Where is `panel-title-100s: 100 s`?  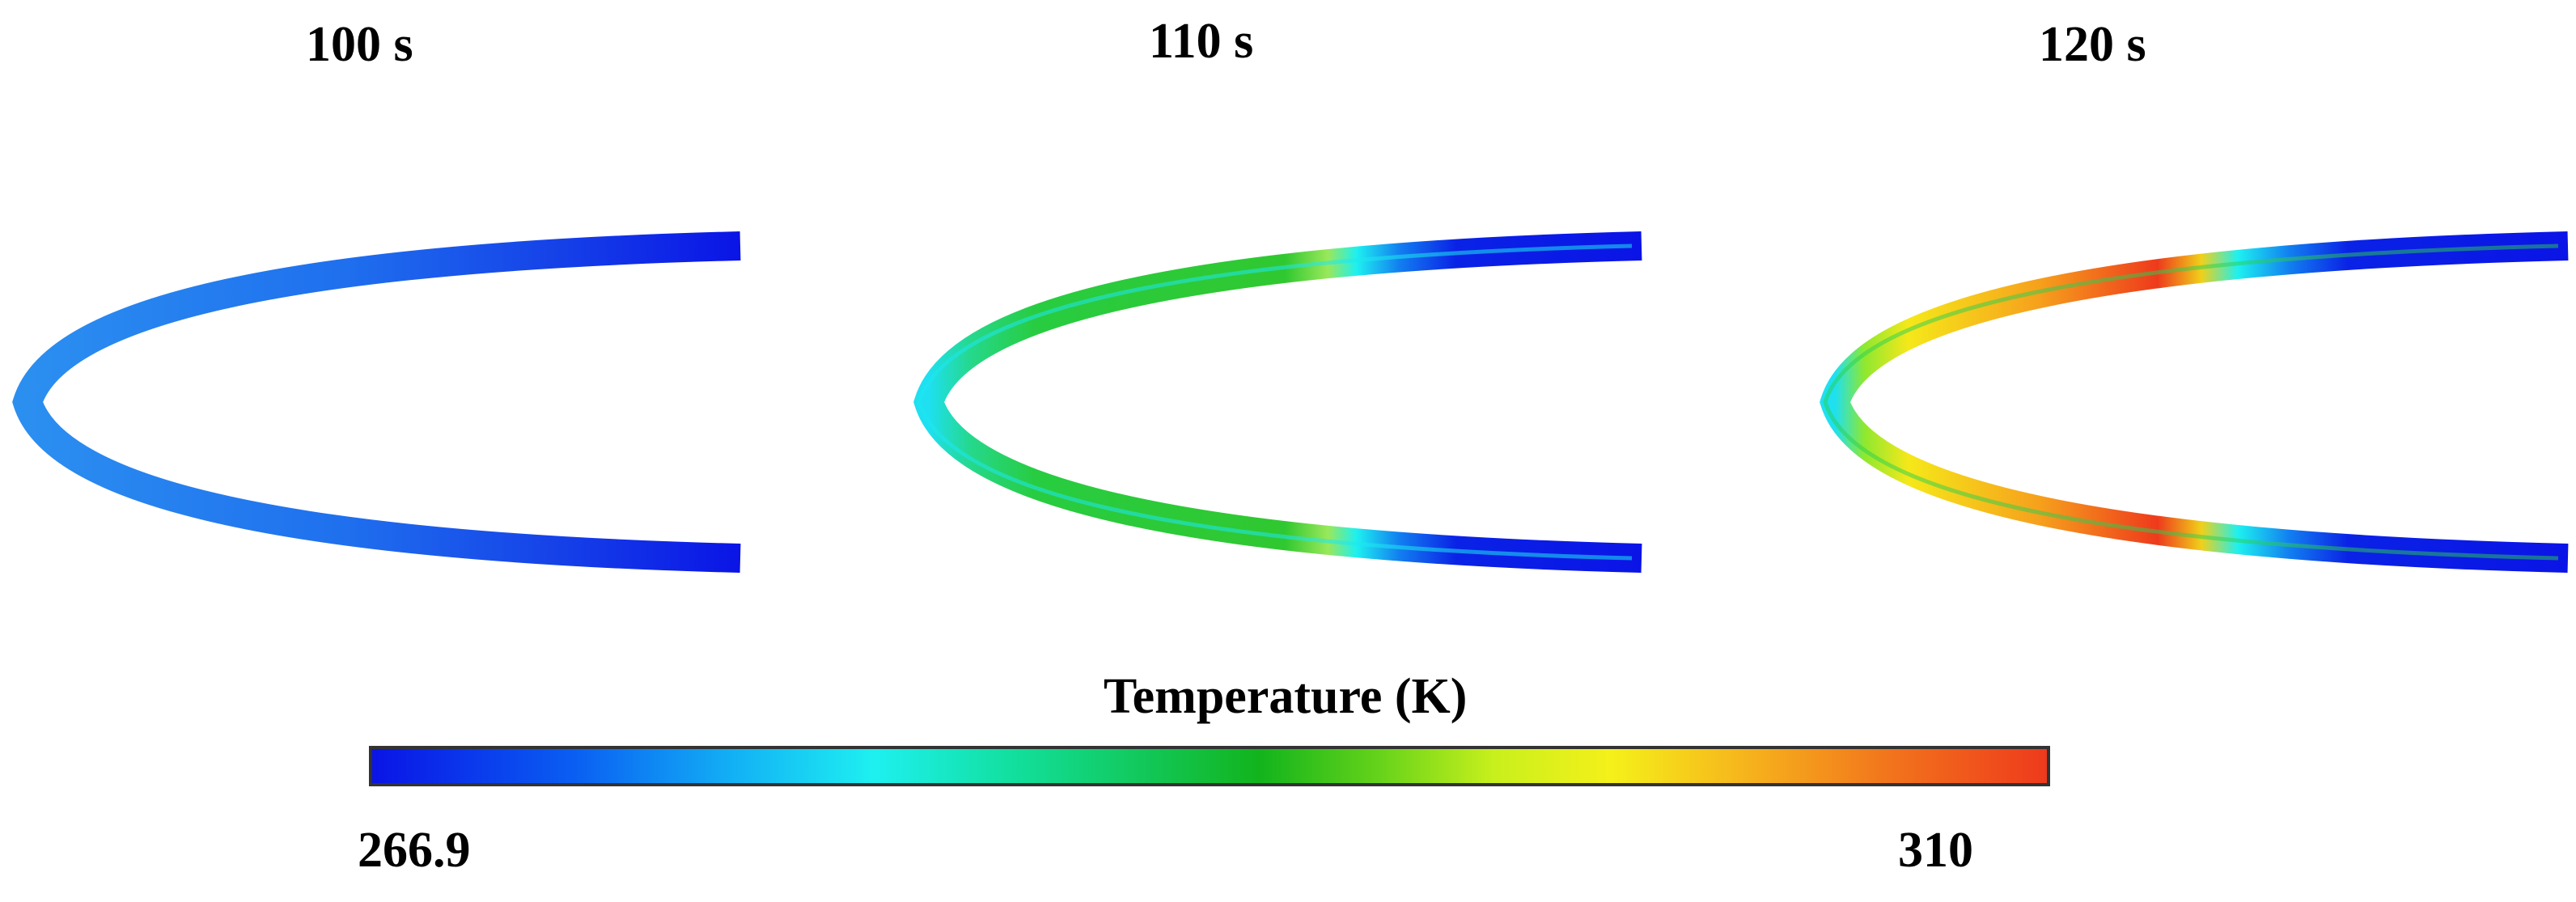 panel-title-100s: 100 s is located at coordinates (359, 44).